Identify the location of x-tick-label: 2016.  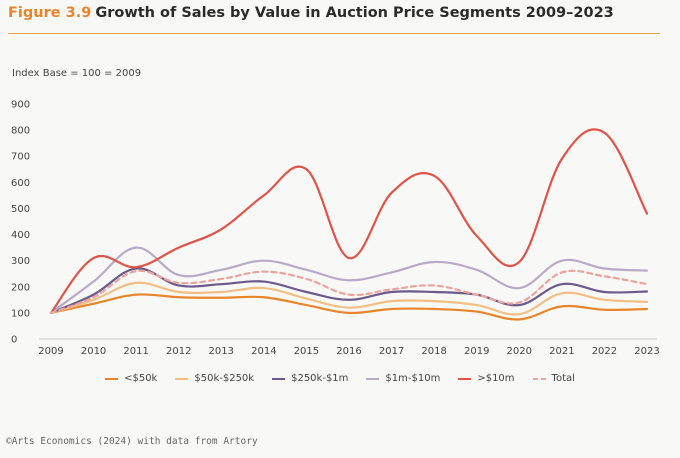
(348, 351).